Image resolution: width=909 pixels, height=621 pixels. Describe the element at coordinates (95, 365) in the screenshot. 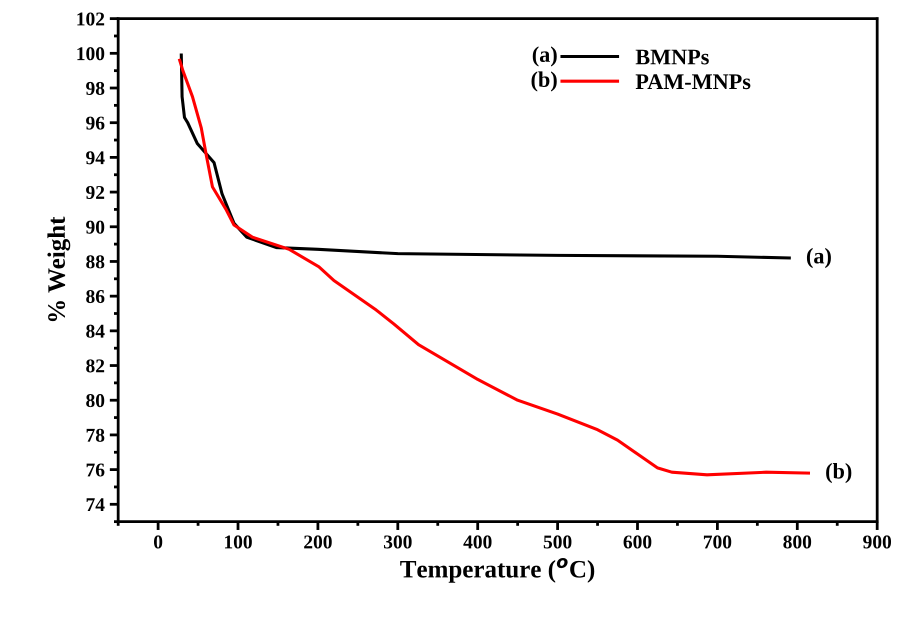

I see `y-tick-label: 82` at that location.